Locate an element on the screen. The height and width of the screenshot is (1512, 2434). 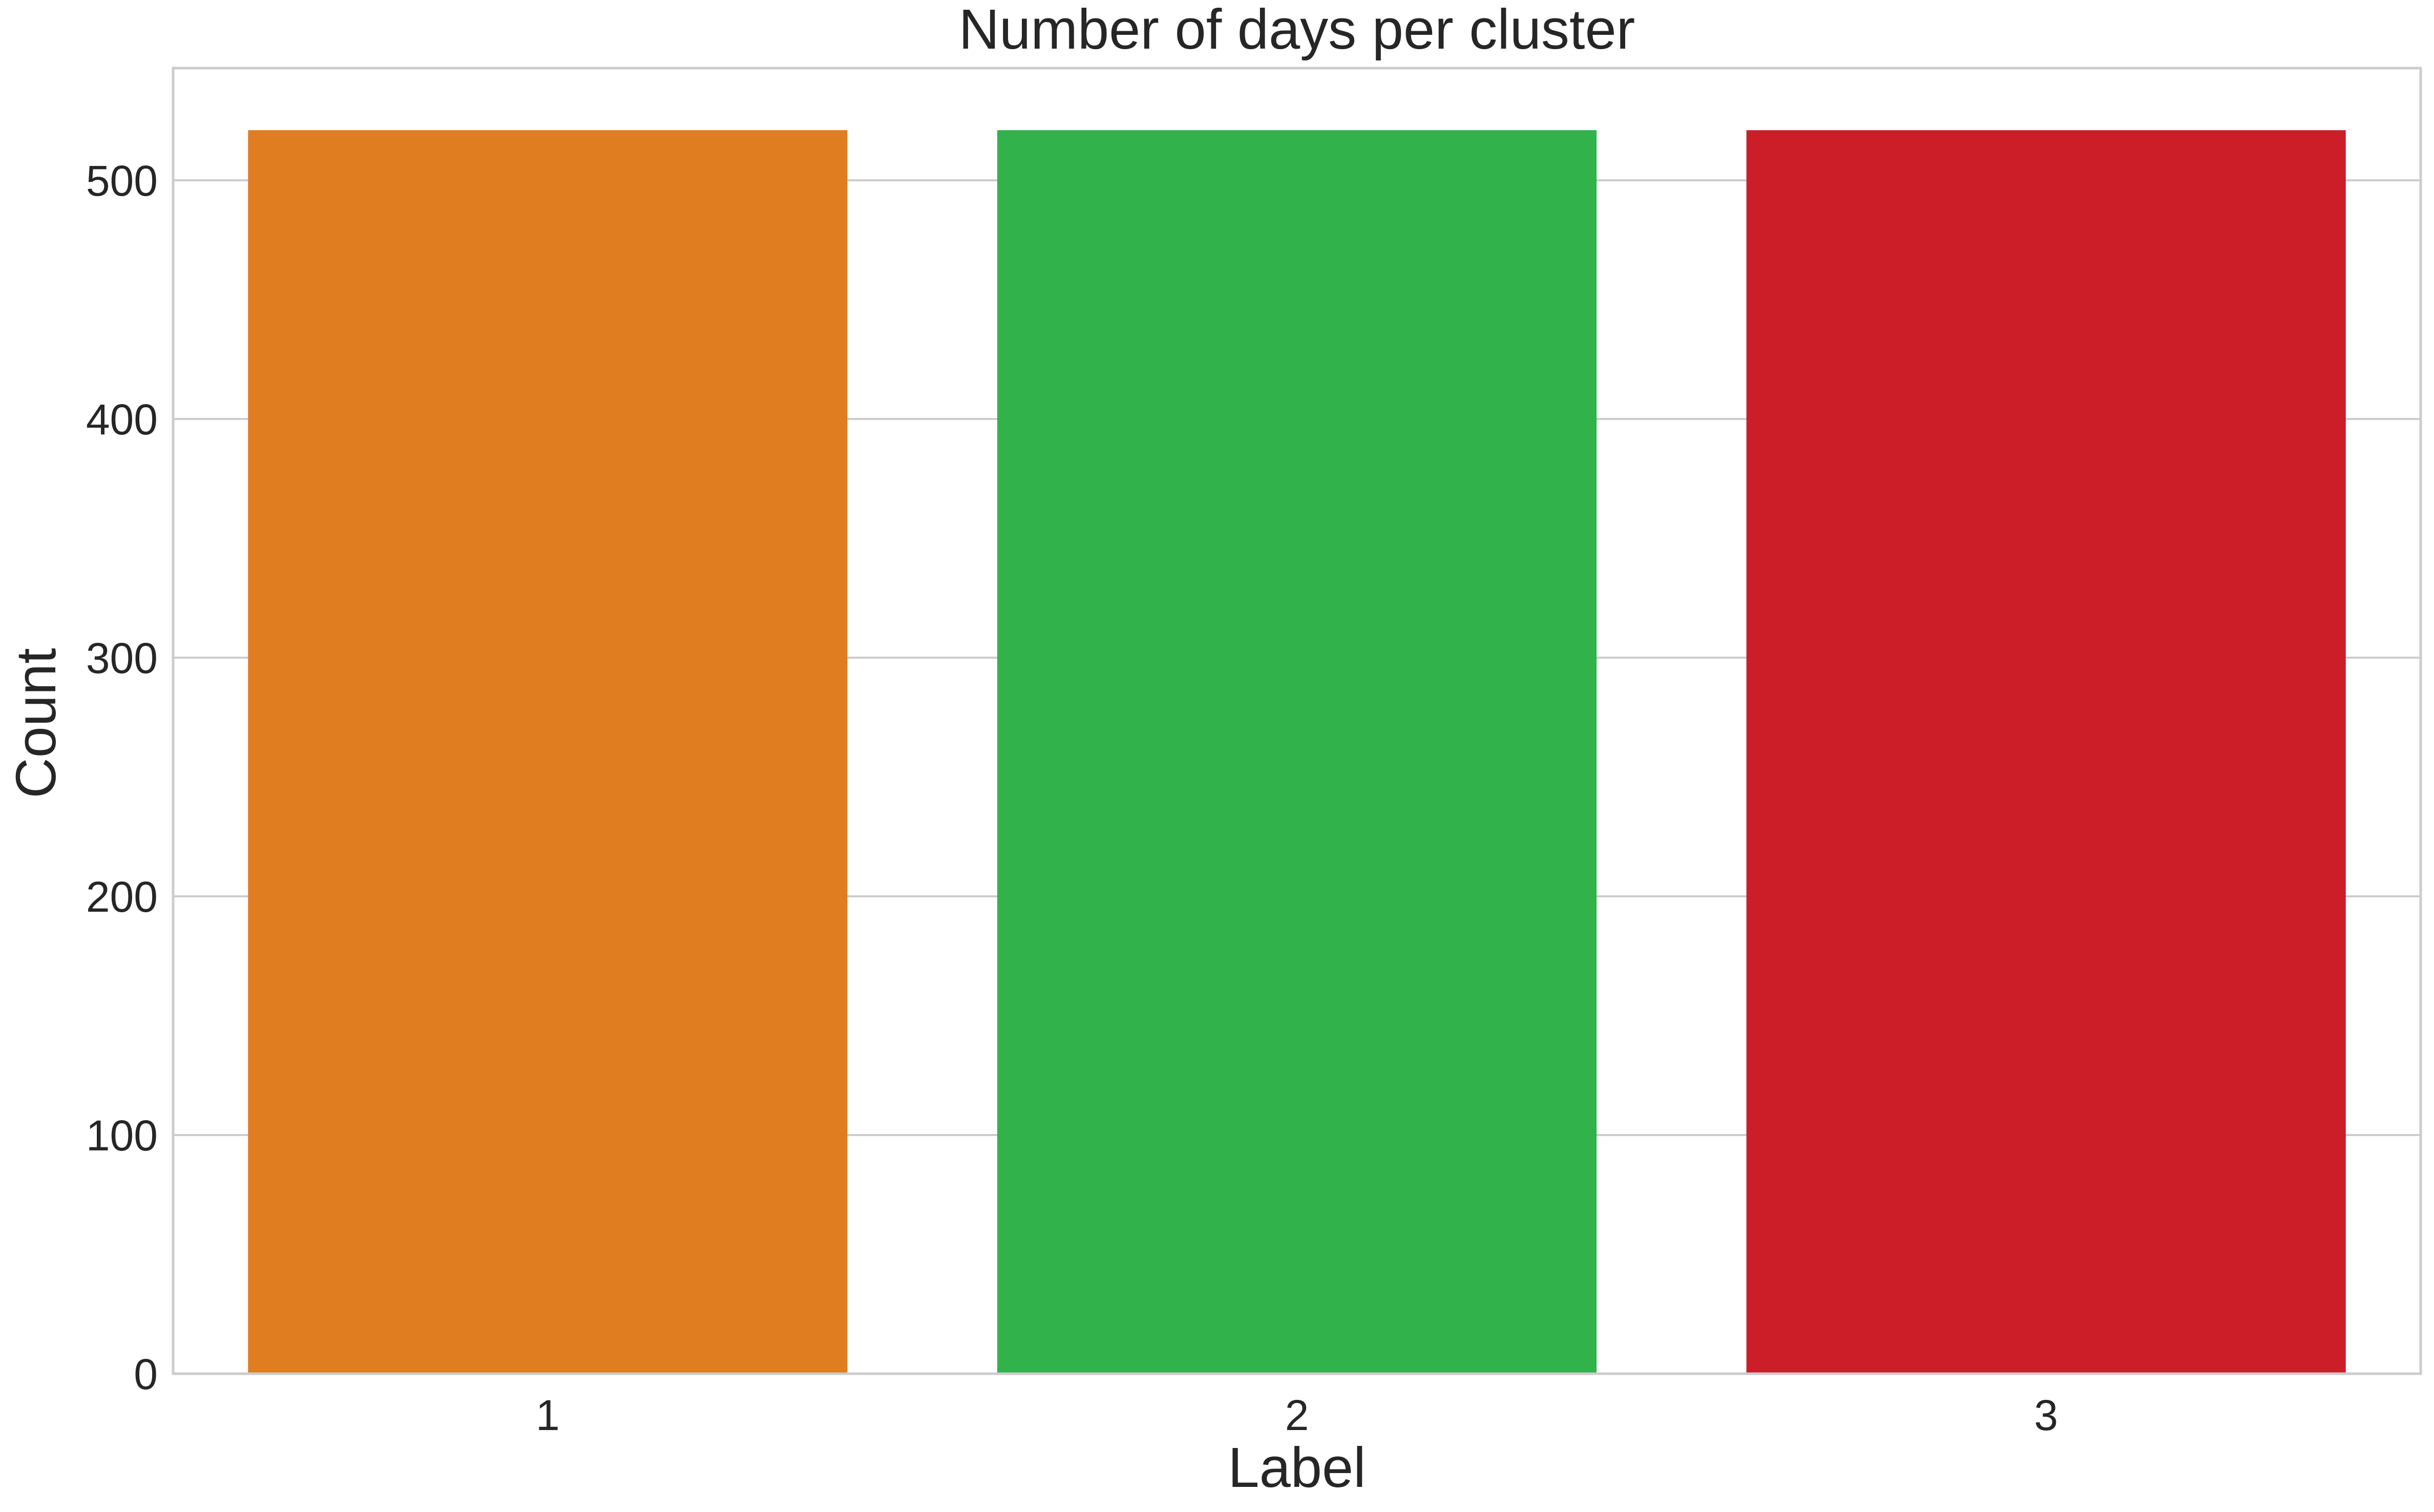
y-tick-label: 500 is located at coordinates (122, 181).